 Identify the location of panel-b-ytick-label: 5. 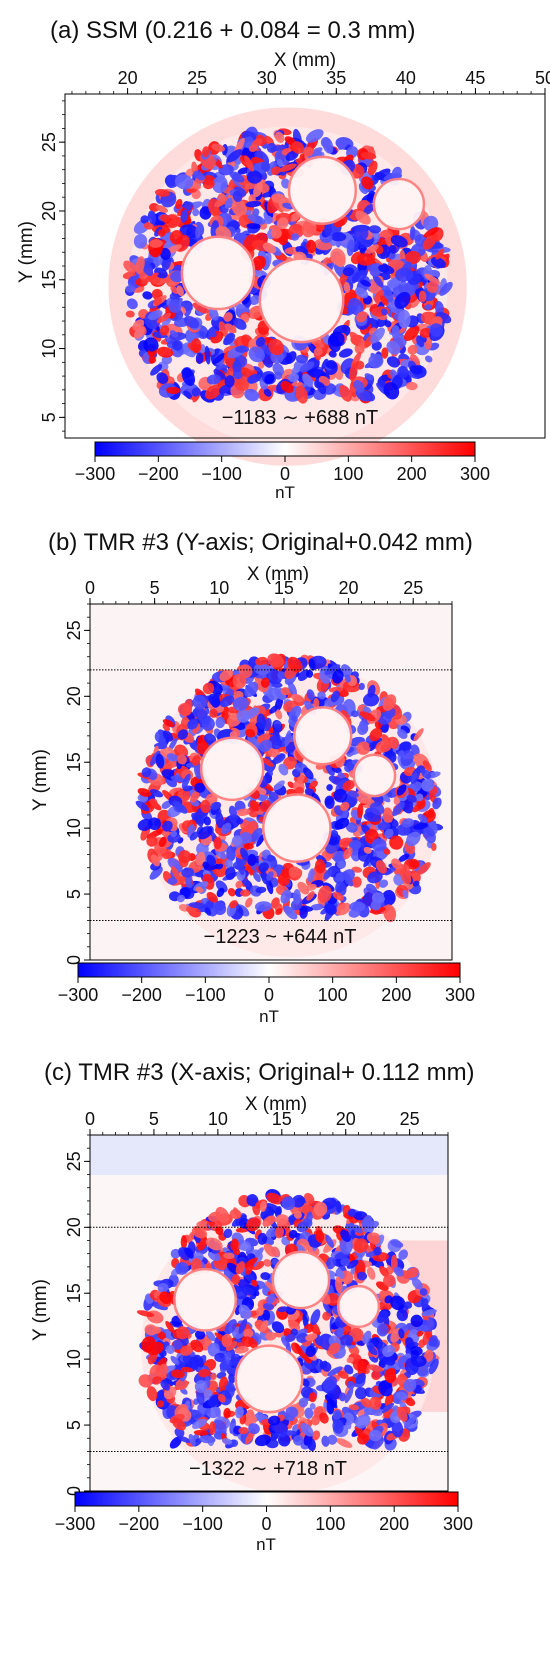
(74, 894).